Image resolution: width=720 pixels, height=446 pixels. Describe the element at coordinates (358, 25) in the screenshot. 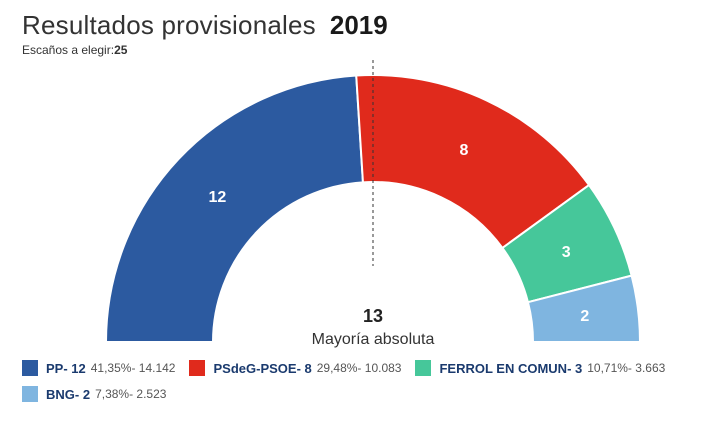

I see `chart-year: 2019` at that location.